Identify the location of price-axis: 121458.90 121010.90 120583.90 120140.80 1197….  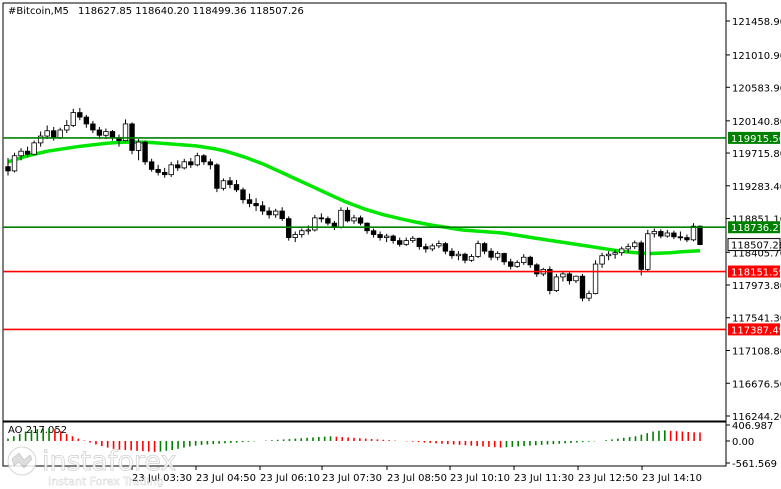
(753, 220).